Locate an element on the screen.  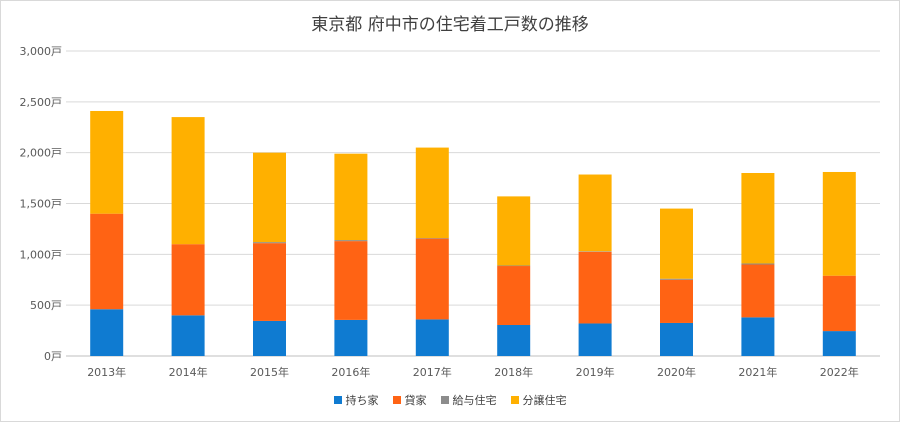
y-tick-label: 1,500戸 is located at coordinates (41, 204).